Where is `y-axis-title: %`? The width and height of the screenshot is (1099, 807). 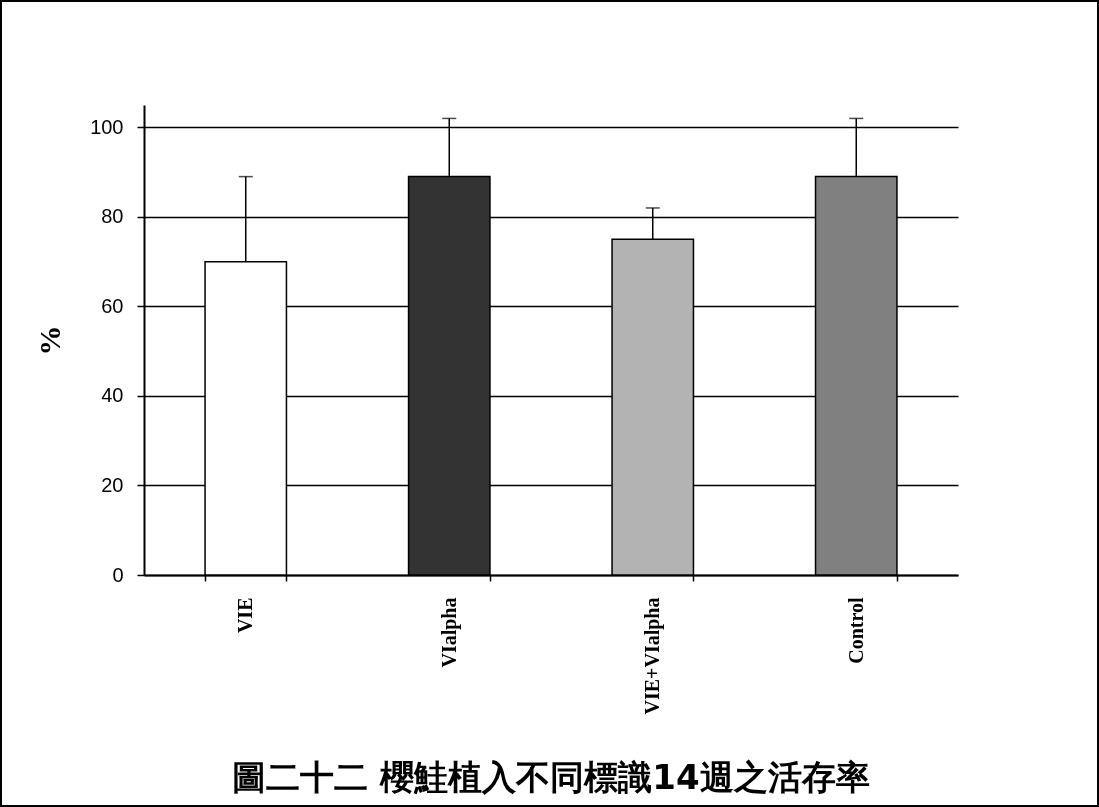
y-axis-title: % is located at coordinates (50, 340).